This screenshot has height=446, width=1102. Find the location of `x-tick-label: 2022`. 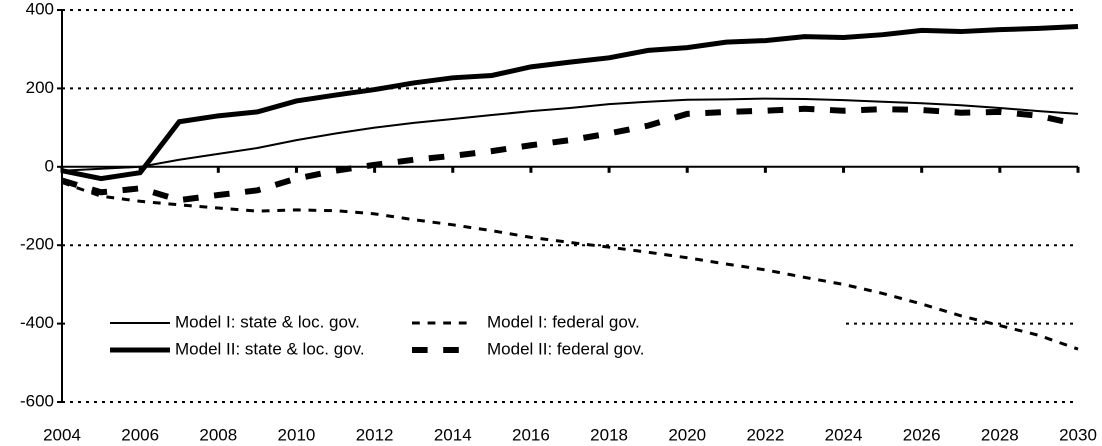

x-tick-label: 2022 is located at coordinates (765, 434).